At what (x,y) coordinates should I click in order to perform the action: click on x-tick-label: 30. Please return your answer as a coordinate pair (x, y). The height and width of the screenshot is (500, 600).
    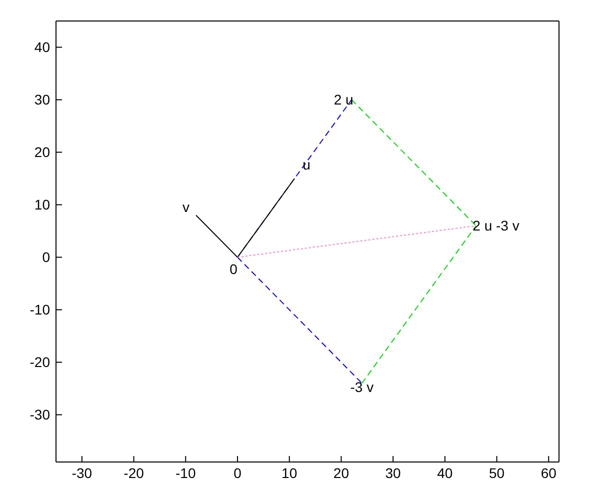
    Looking at the image, I should click on (393, 472).